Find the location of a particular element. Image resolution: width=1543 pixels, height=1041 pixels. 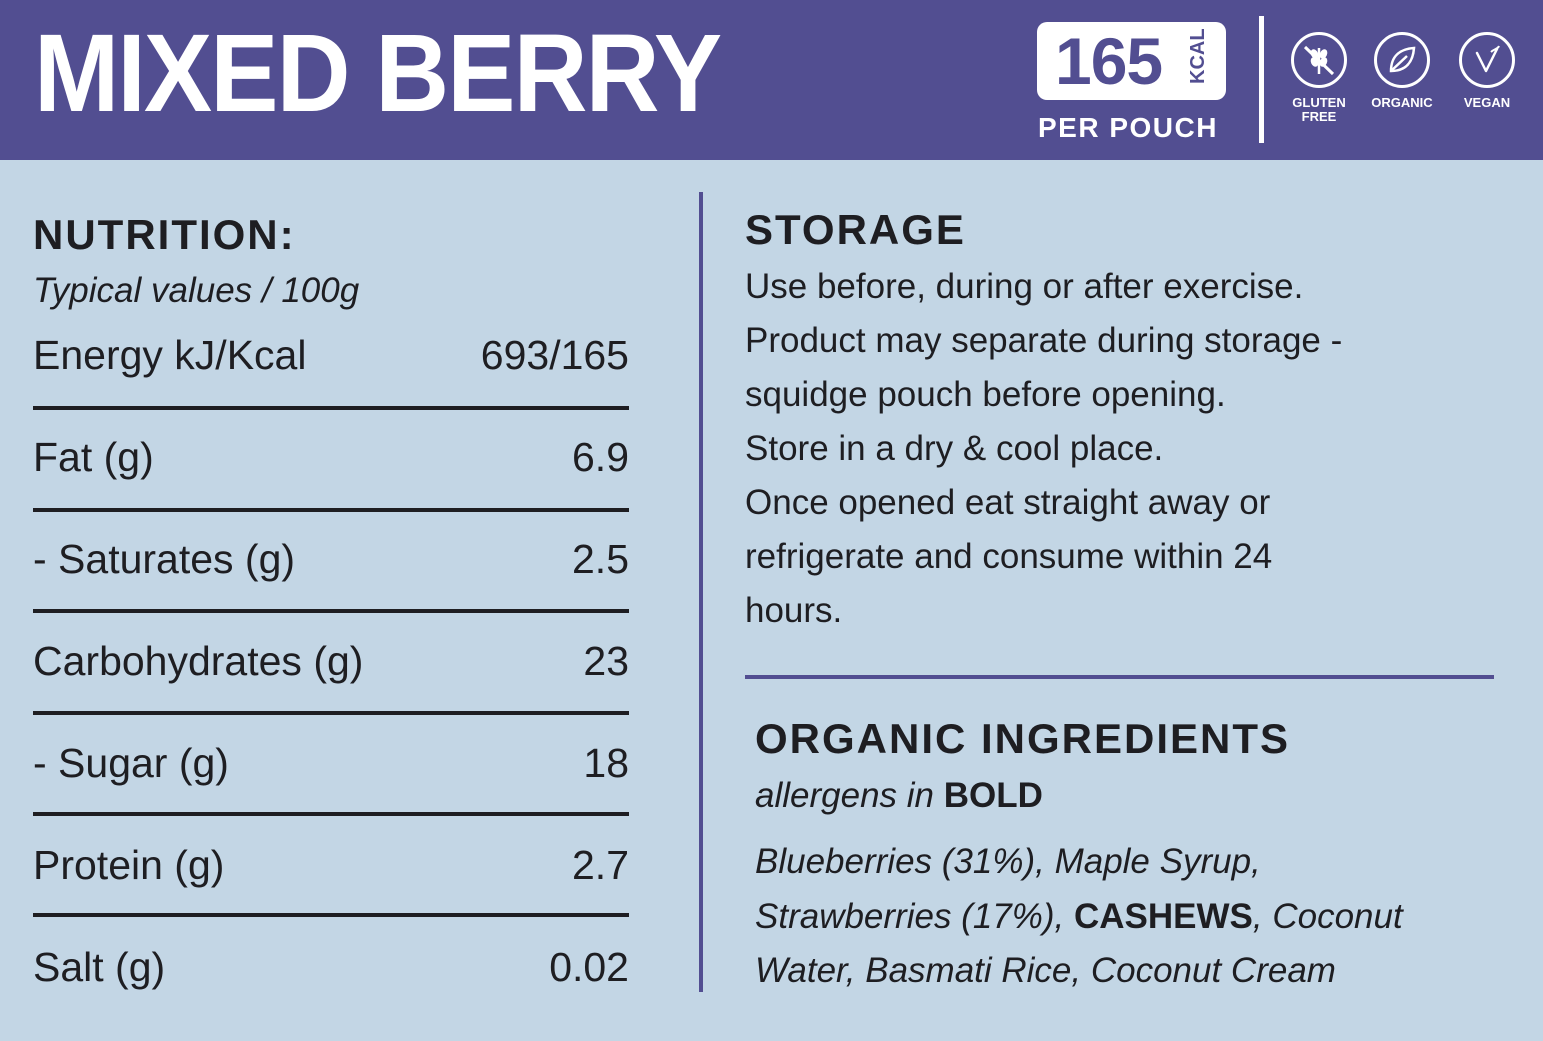

nutrition-label: Protein (g) is located at coordinates (129, 865).